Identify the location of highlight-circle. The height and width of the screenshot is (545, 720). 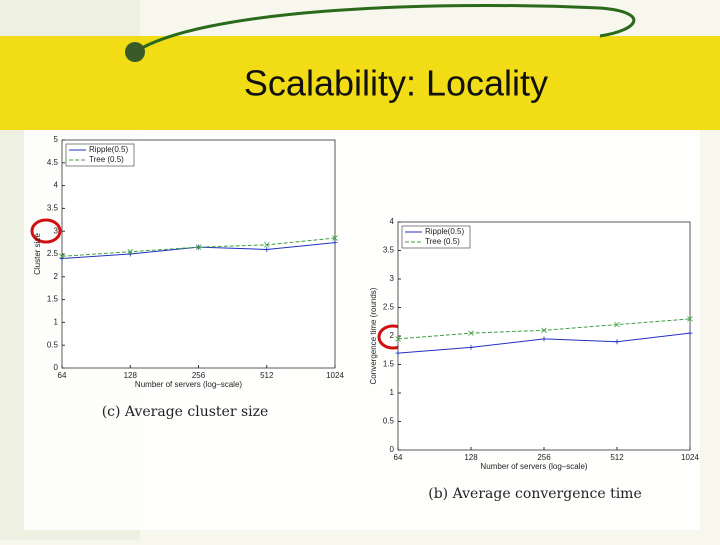
(46, 231).